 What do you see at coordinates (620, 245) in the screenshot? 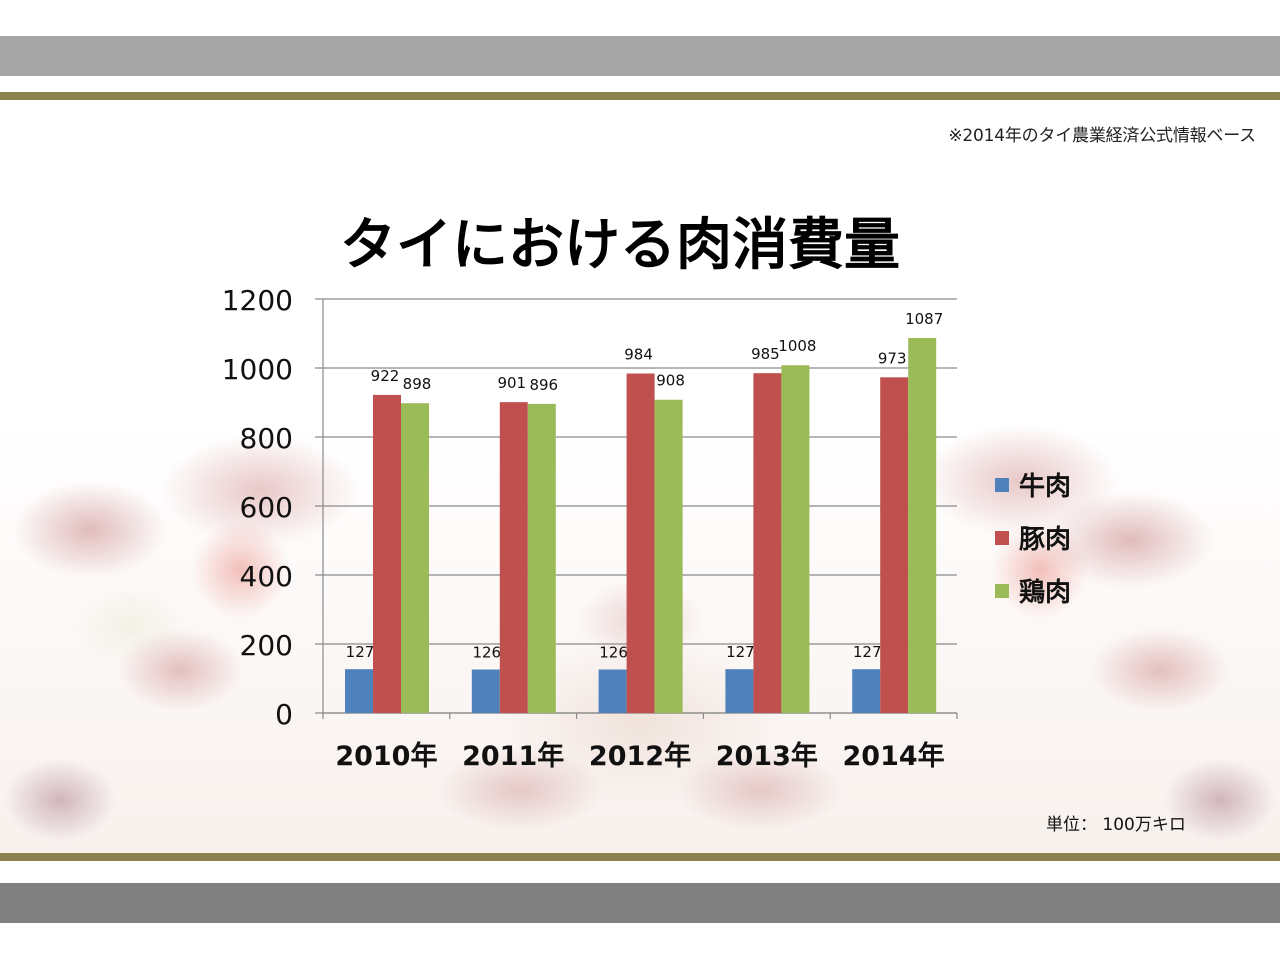
I see `chart-title: タイにおける肉消費量` at bounding box center [620, 245].